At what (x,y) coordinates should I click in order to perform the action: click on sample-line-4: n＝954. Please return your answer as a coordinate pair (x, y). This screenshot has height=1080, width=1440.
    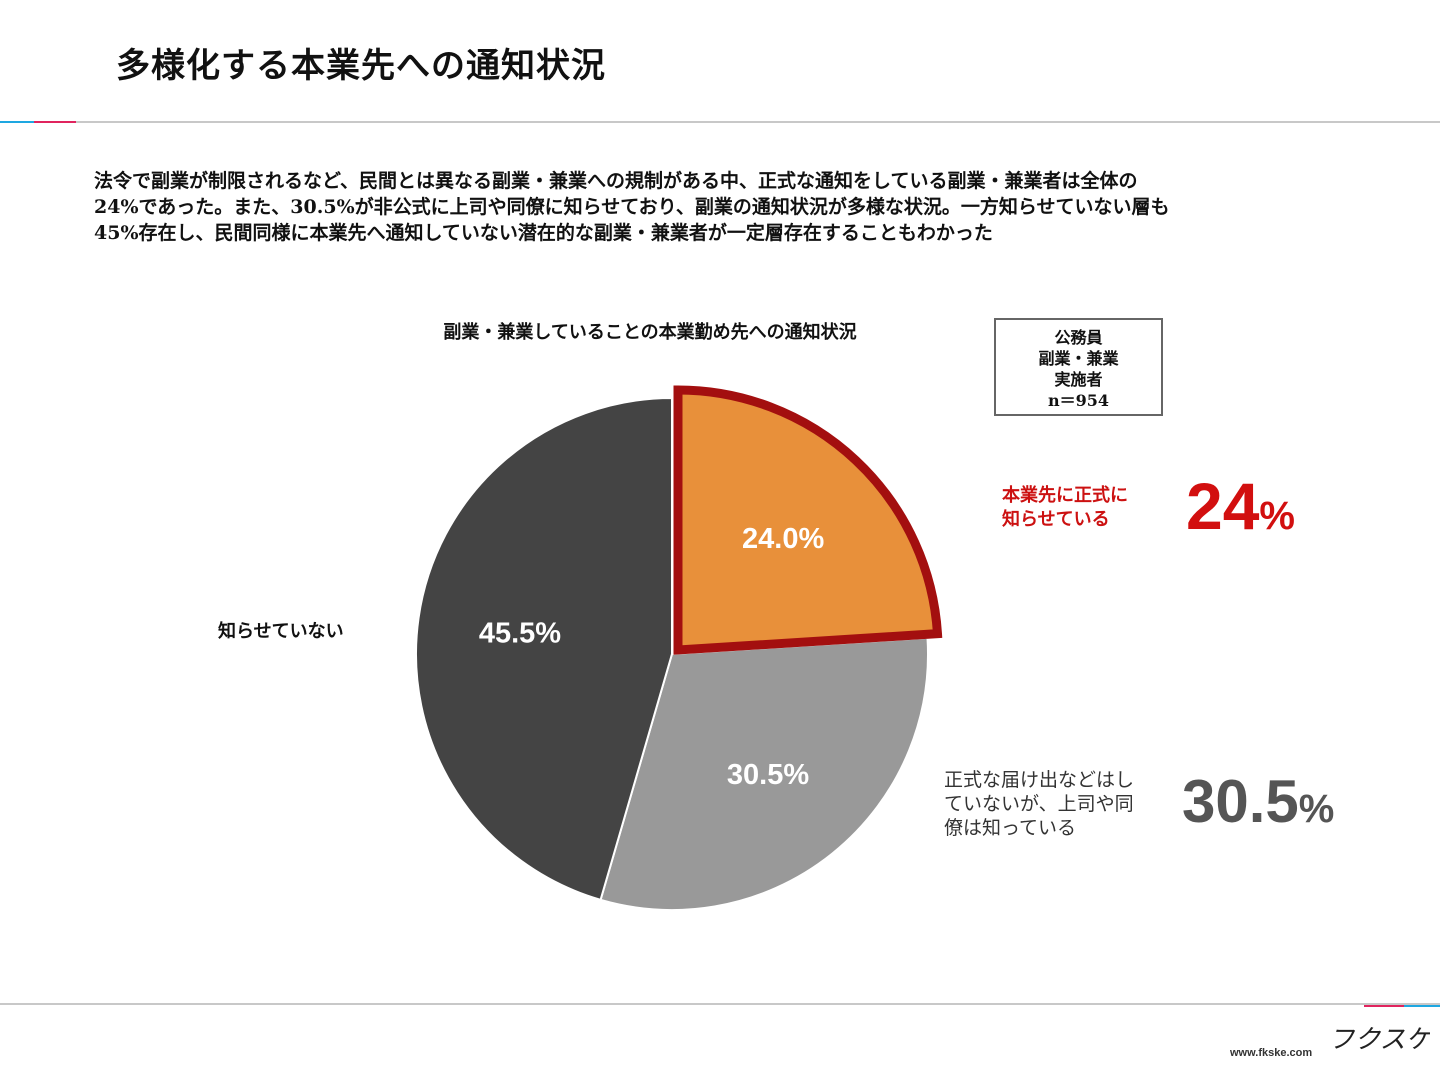
    Looking at the image, I should click on (1078, 400).